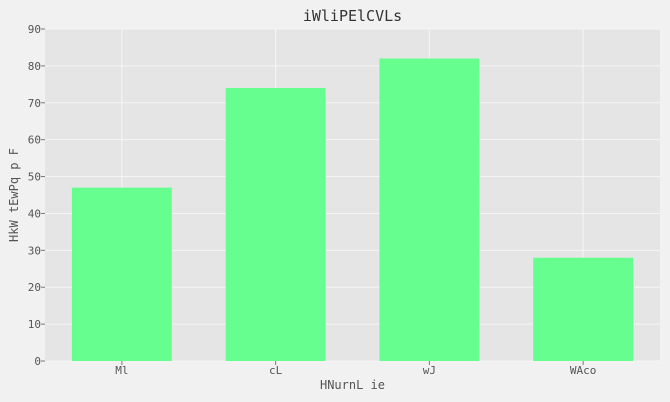 The image size is (670, 402). Describe the element at coordinates (121, 274) in the screenshot. I see `bar-Ml` at that location.